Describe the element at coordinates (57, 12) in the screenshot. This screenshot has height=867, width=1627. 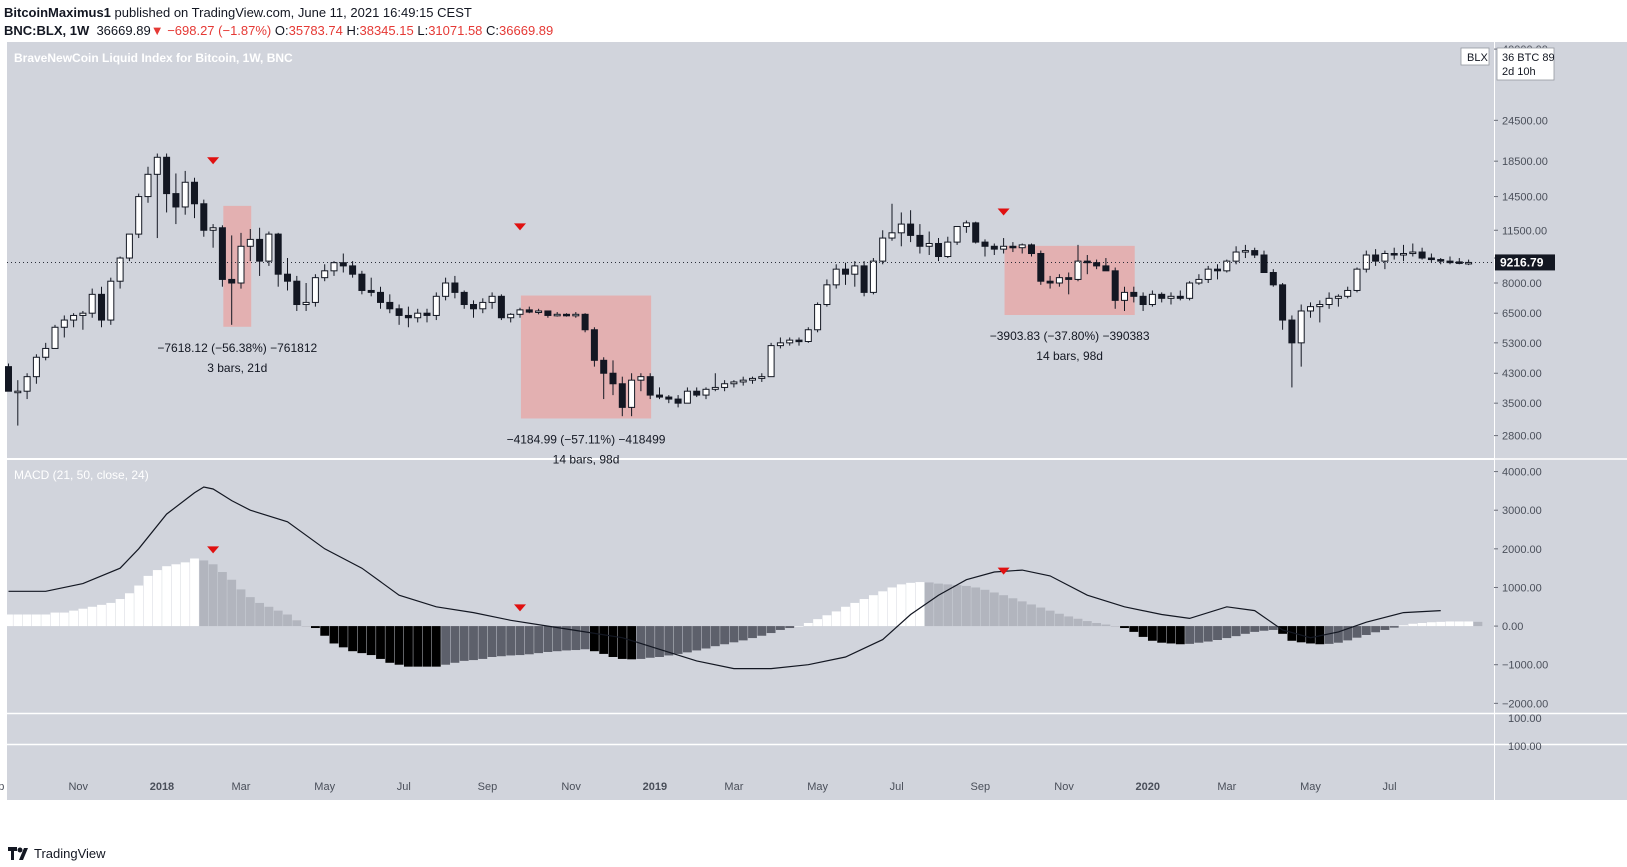
I see `publisher-name: BitcoinMaximus1` at that location.